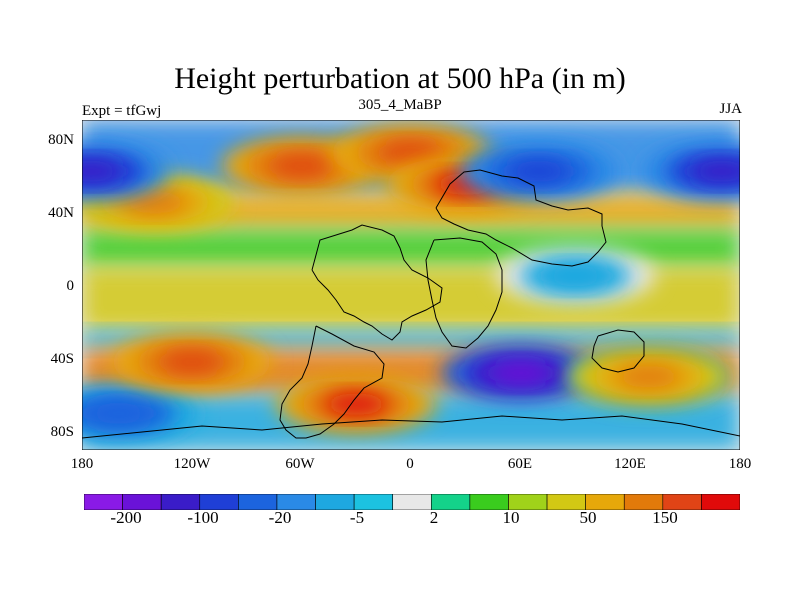  Describe the element at coordinates (464, 293) in the screenshot. I see `land-outline-africa` at that location.